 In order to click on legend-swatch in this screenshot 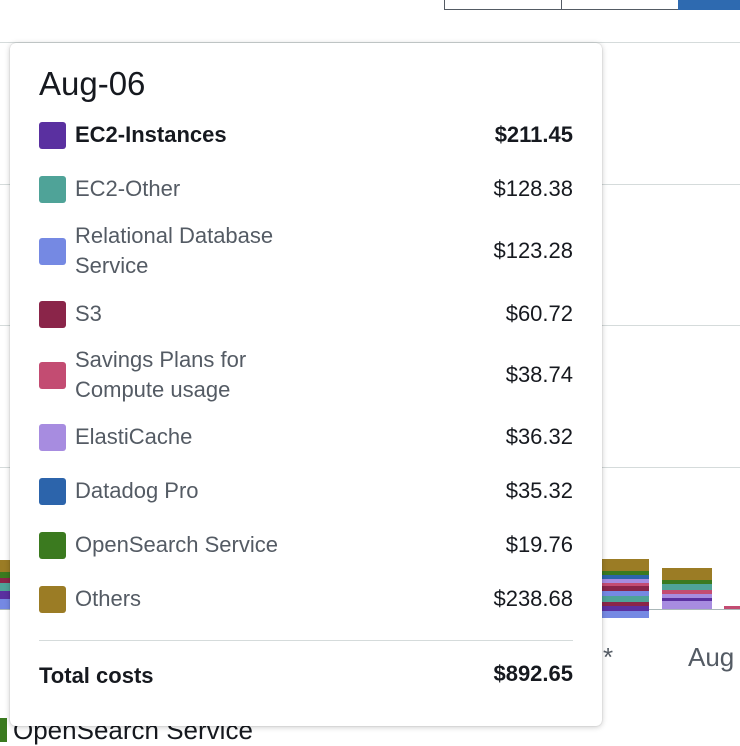, I will do `click(3, 730)`.